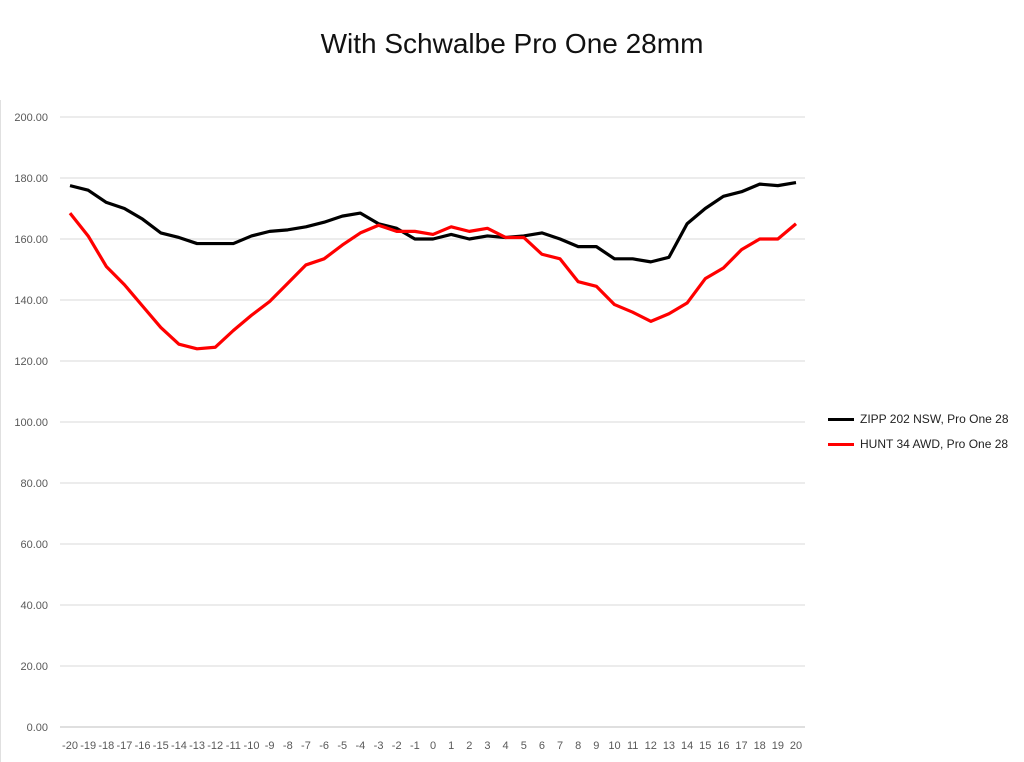 Image resolution: width=1024 pixels, height=762 pixels. I want to click on x-tick-label: 20, so click(796, 746).